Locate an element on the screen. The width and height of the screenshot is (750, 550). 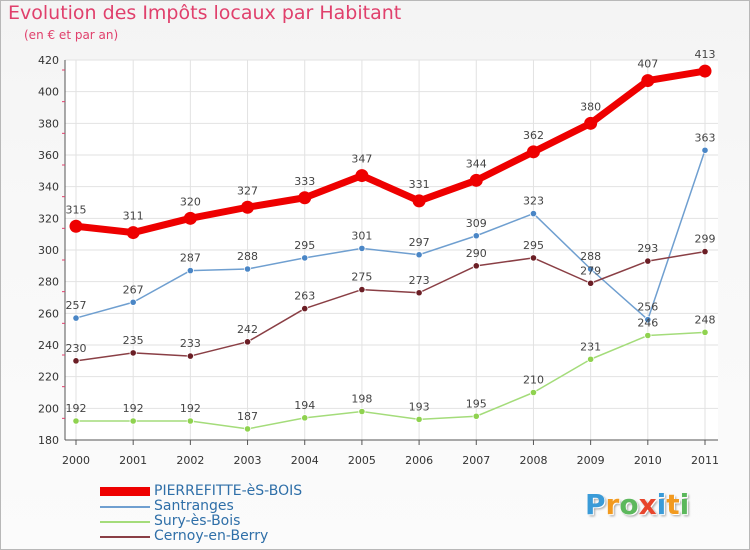
data-label: 363 is located at coordinates (705, 137).